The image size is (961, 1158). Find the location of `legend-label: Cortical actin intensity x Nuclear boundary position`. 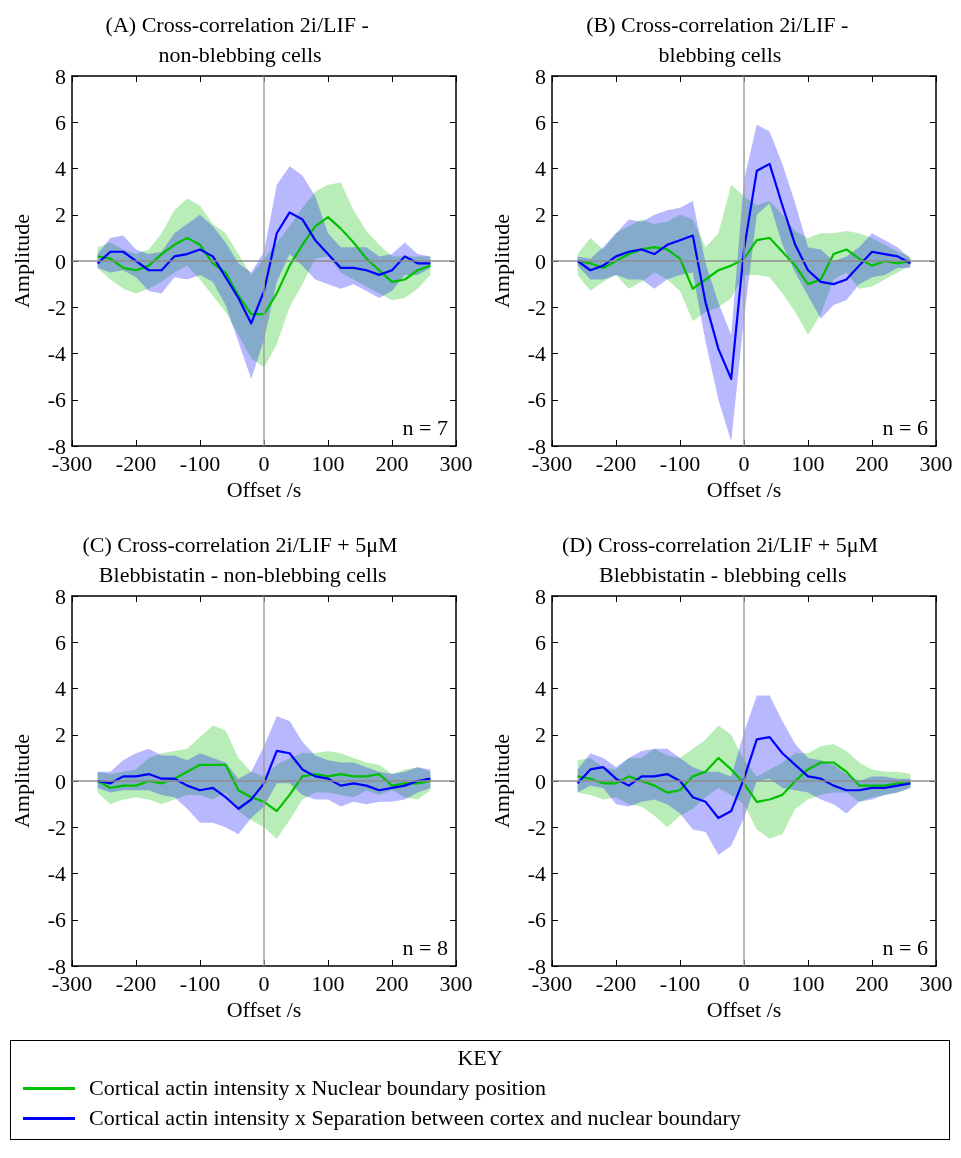

legend-label: Cortical actin intensity x Nuclear boundary position is located at coordinates (318, 1088).